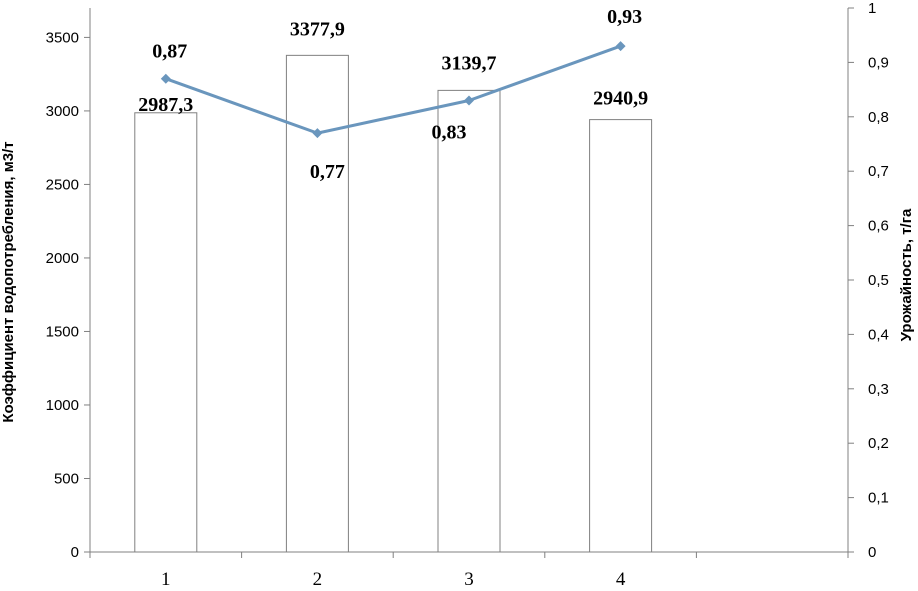  Describe the element at coordinates (906, 274) in the screenshot. I see `right-axis-title: Урожайность, т/га` at that location.